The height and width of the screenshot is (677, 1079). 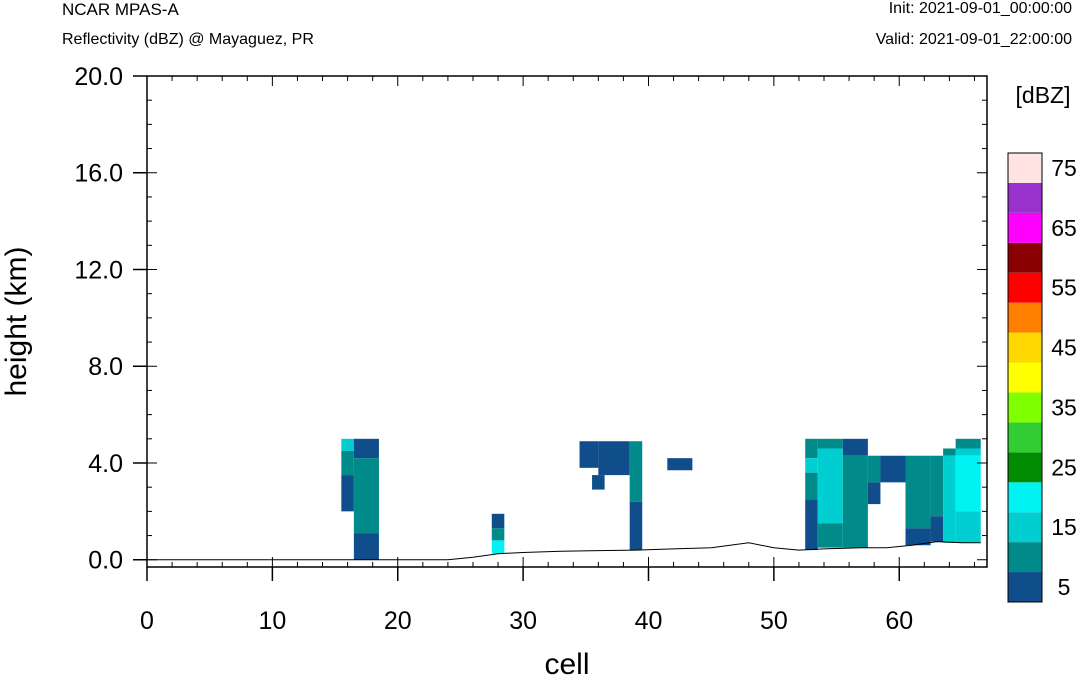 What do you see at coordinates (398, 621) in the screenshot?
I see `x-tick-label: 20` at bounding box center [398, 621].